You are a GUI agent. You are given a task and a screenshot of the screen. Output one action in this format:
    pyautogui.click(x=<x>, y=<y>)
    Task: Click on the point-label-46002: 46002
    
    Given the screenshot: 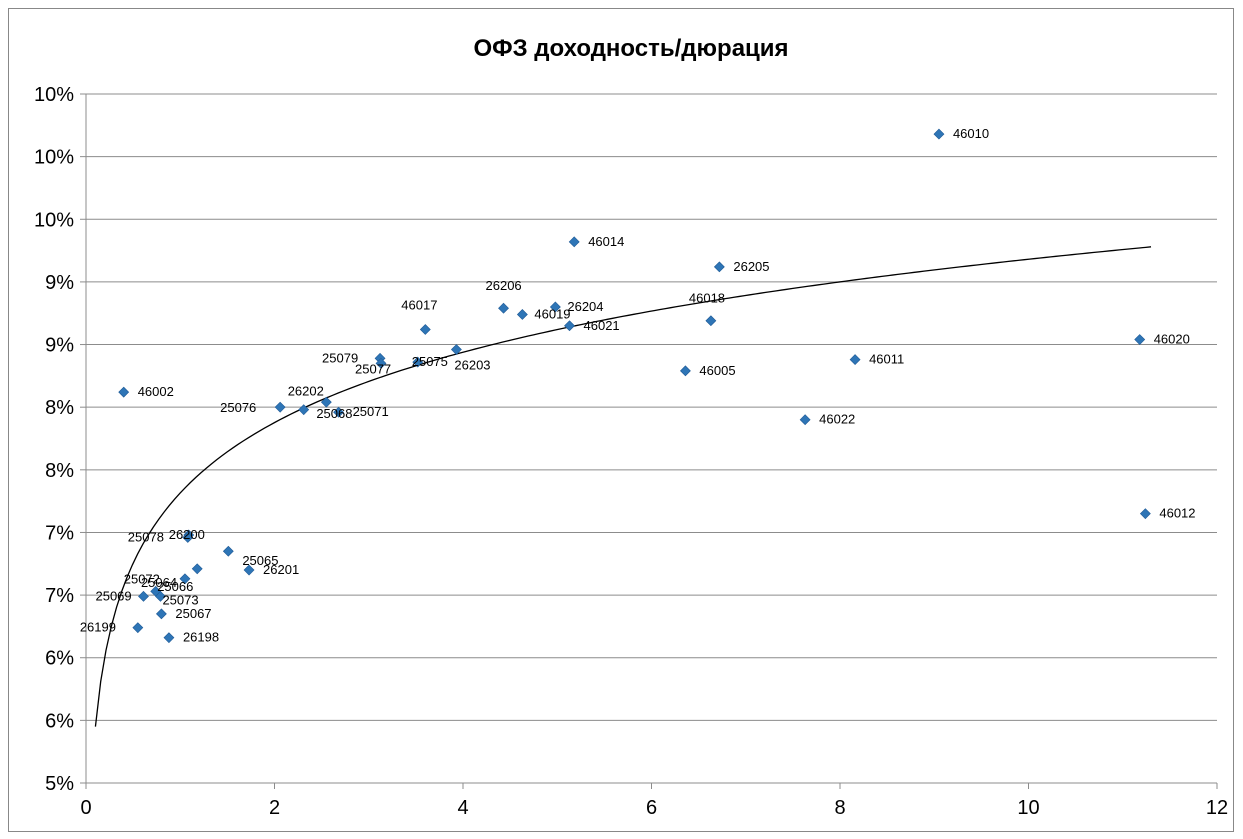 What is the action you would take?
    pyautogui.click(x=156, y=391)
    